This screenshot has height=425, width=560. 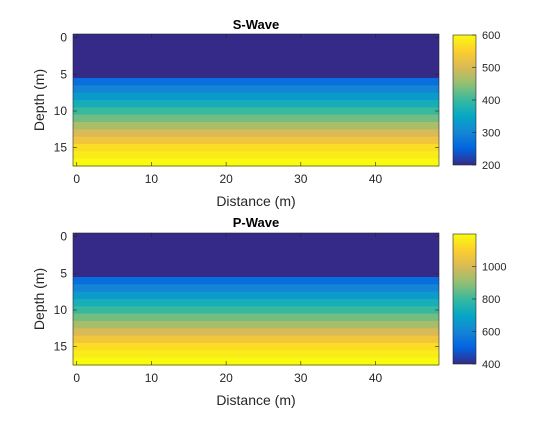 What do you see at coordinates (494, 268) in the screenshot?
I see `colorbar-tick-label: 1000` at bounding box center [494, 268].